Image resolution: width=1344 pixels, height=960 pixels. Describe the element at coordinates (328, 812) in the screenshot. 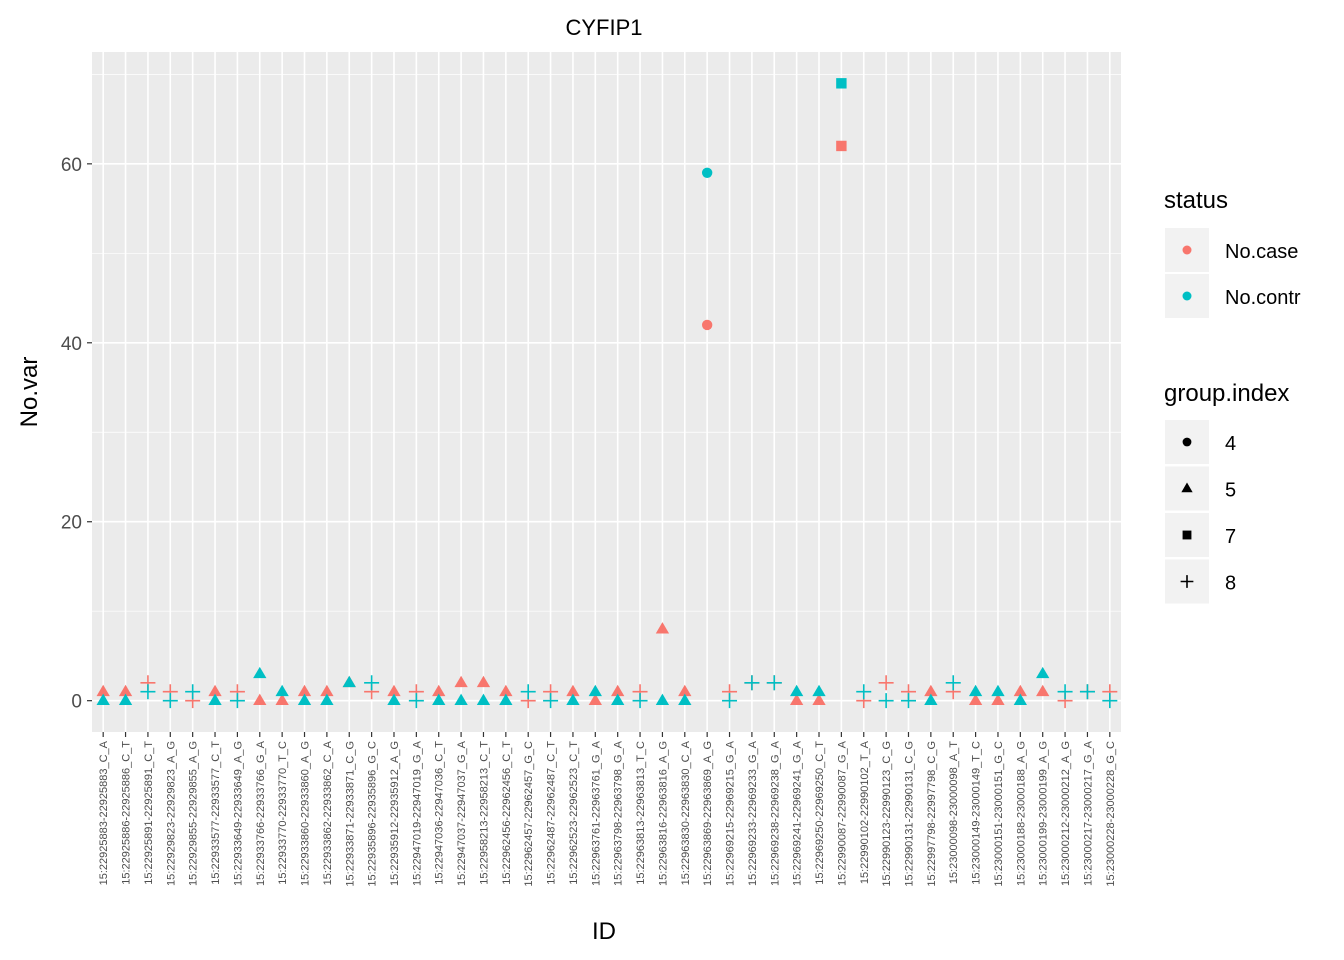

I see `x-tick-label: 15:22933862-22933862_C_A` at that location.